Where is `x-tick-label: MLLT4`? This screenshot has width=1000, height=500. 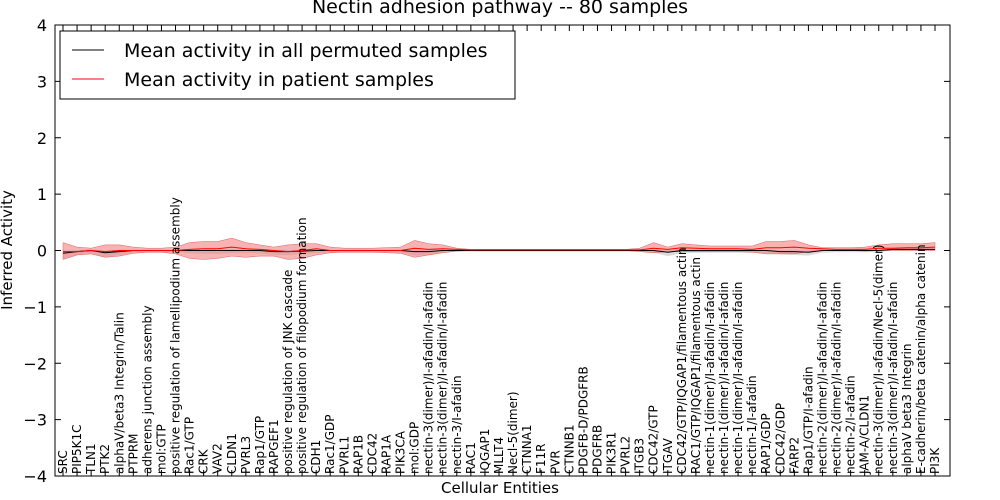 x-tick-label: MLLT4 is located at coordinates (499, 455).